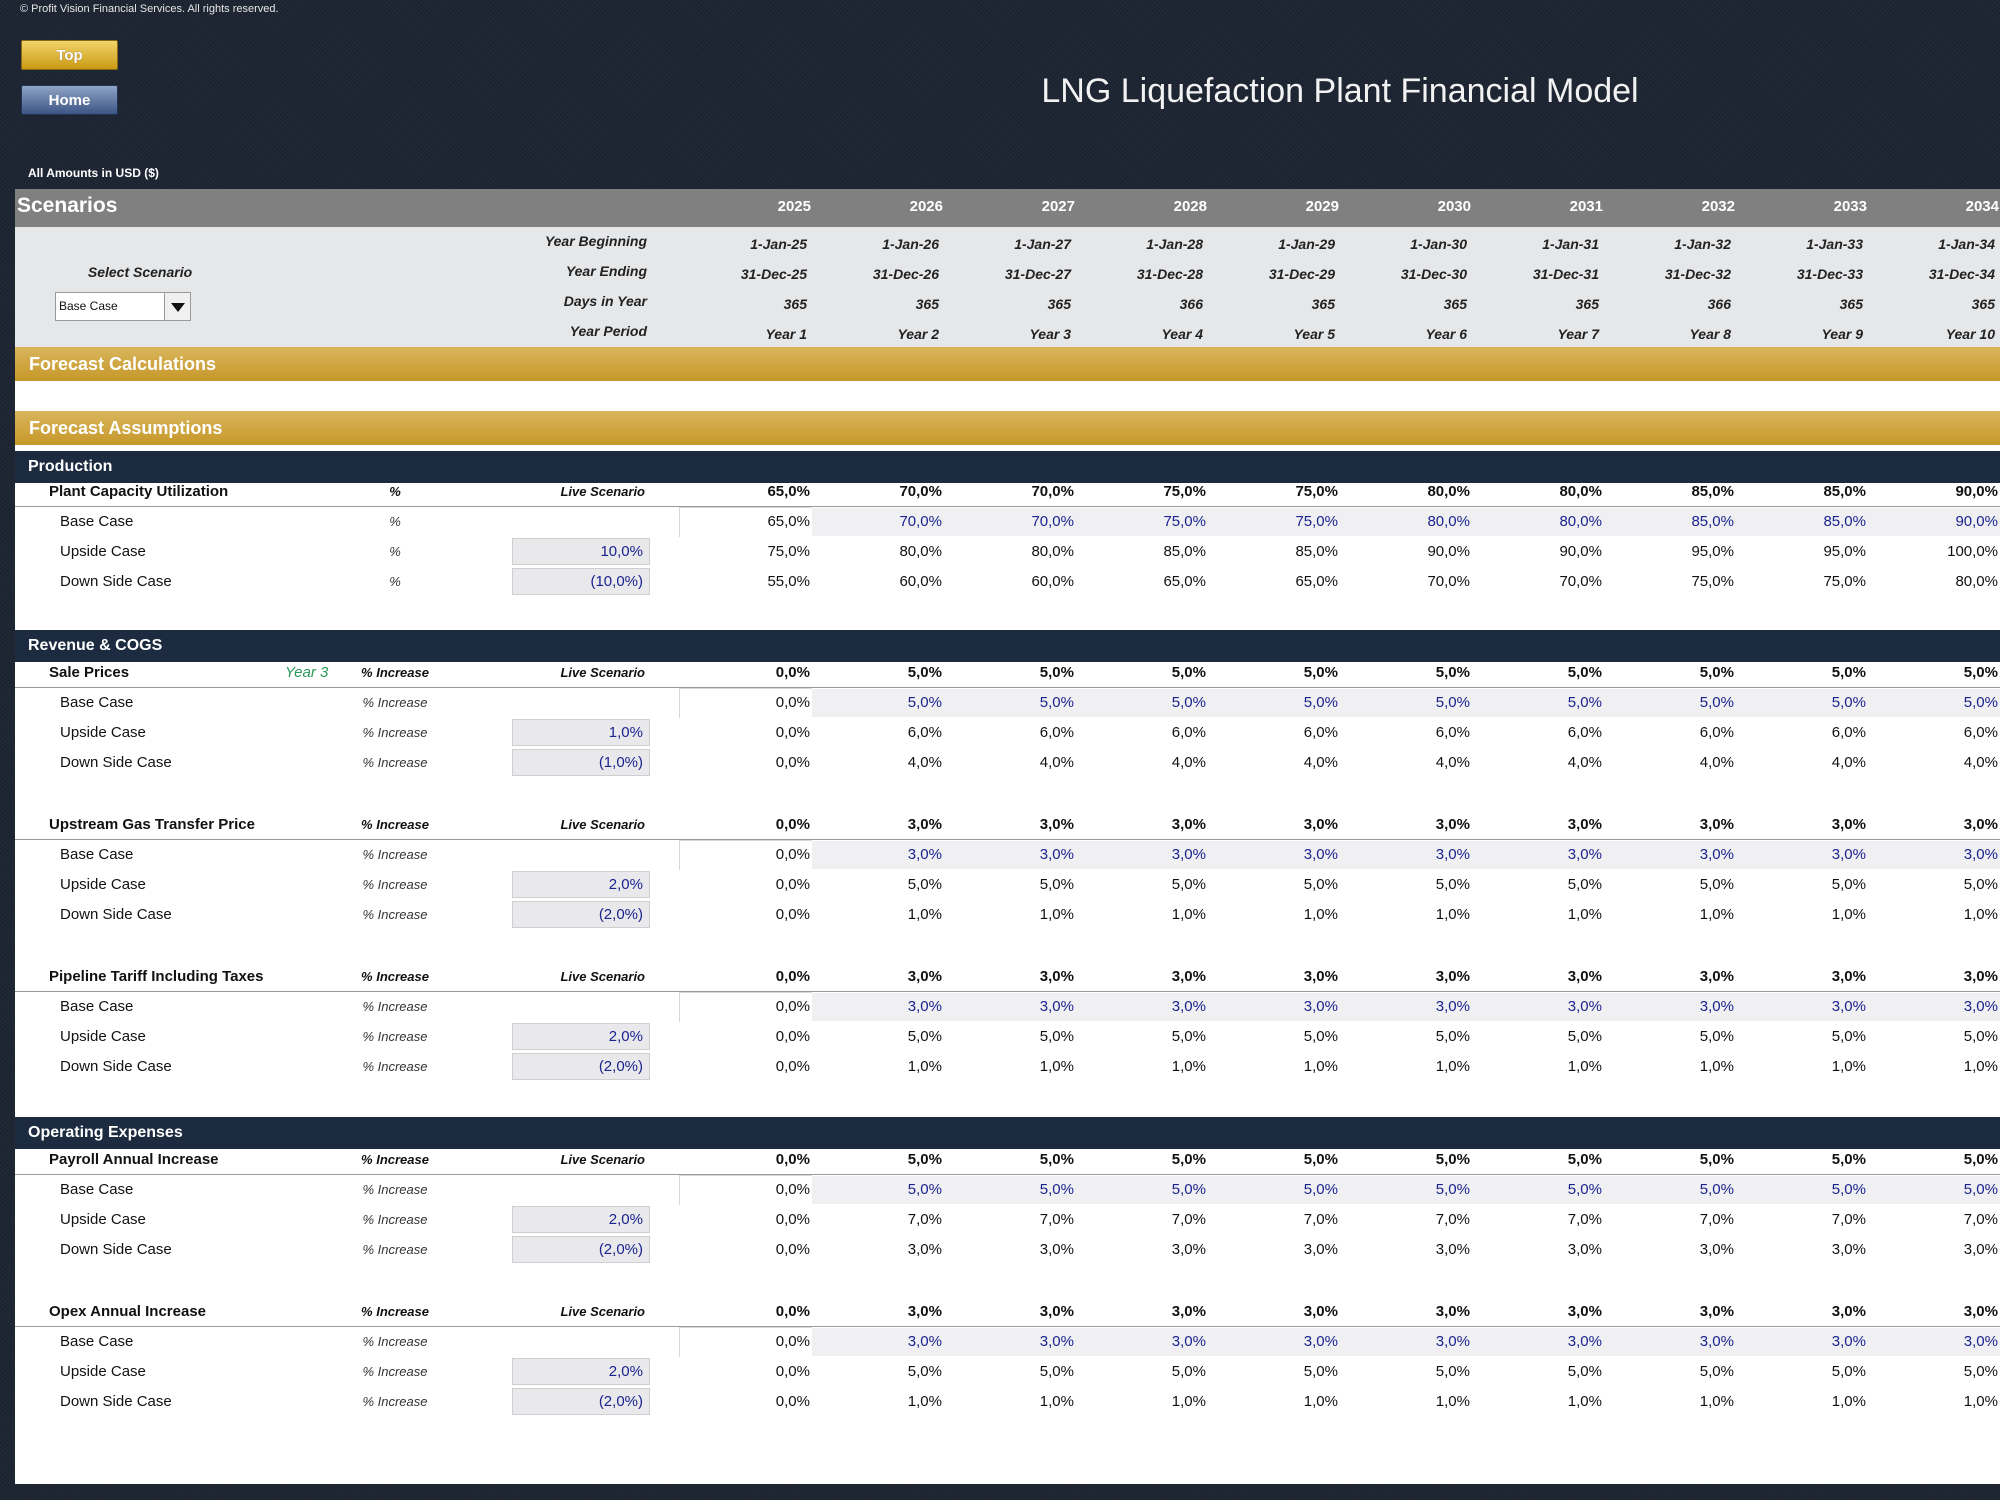 This screenshot has width=2000, height=1500. I want to click on scenario-adjustment-input: (1,0%), so click(581, 762).